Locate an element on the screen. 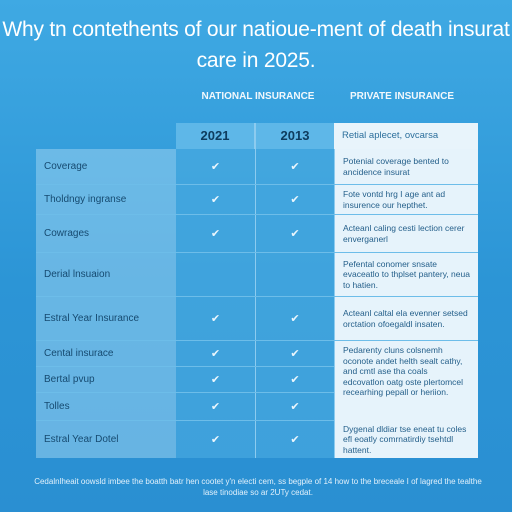 The width and height of the screenshot is (512, 512). row-label: Estral Year Insurance is located at coordinates (106, 318).